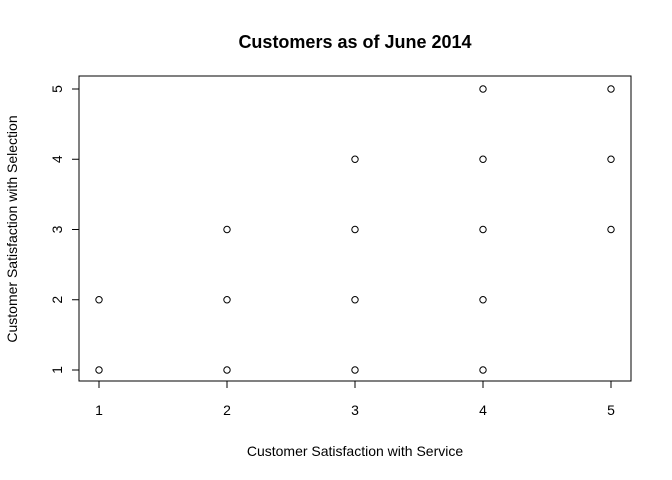 This screenshot has width=672, height=480. What do you see at coordinates (355, 399) in the screenshot?
I see `x-axis: 1 2 3 4 5` at bounding box center [355, 399].